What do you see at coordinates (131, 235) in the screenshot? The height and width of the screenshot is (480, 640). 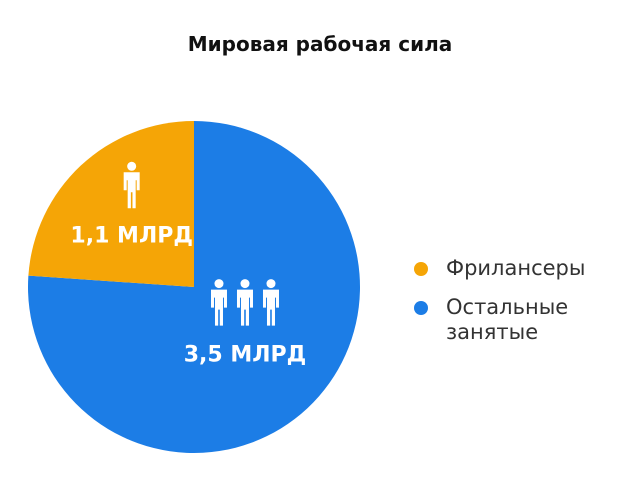 I see `slice-value-label: 1,1 МЛРД` at bounding box center [131, 235].